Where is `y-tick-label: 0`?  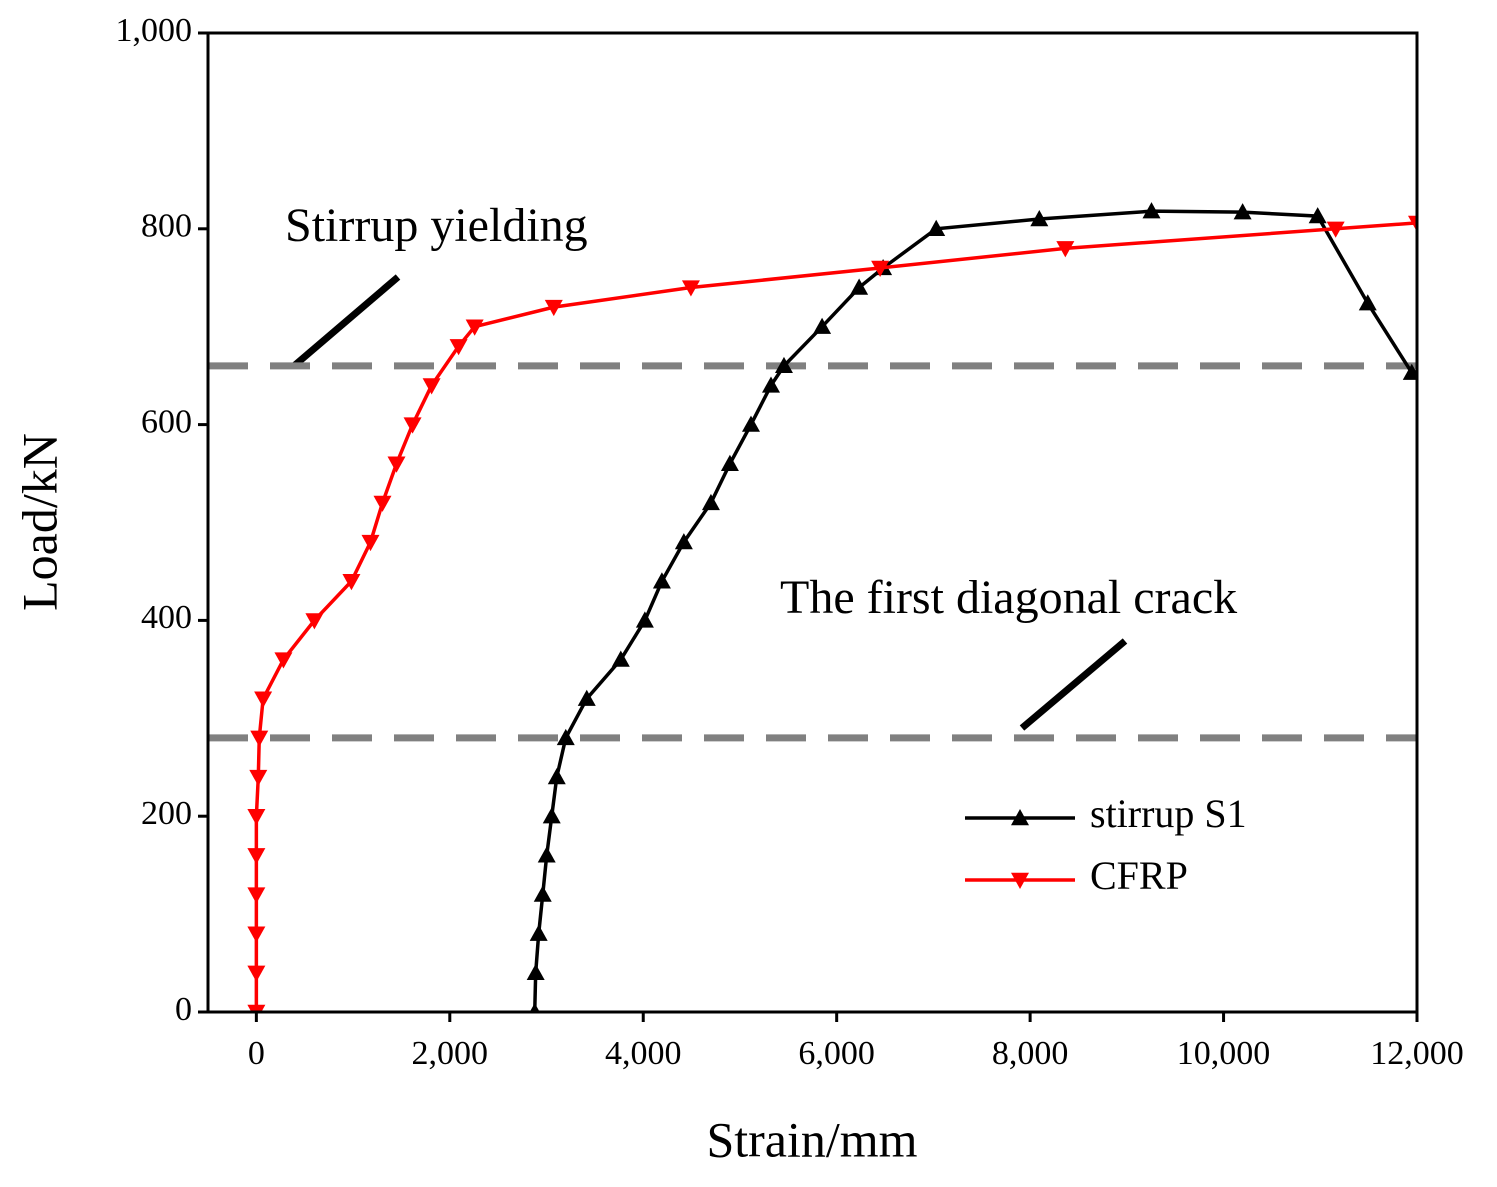 y-tick-label: 0 is located at coordinates (183, 1009).